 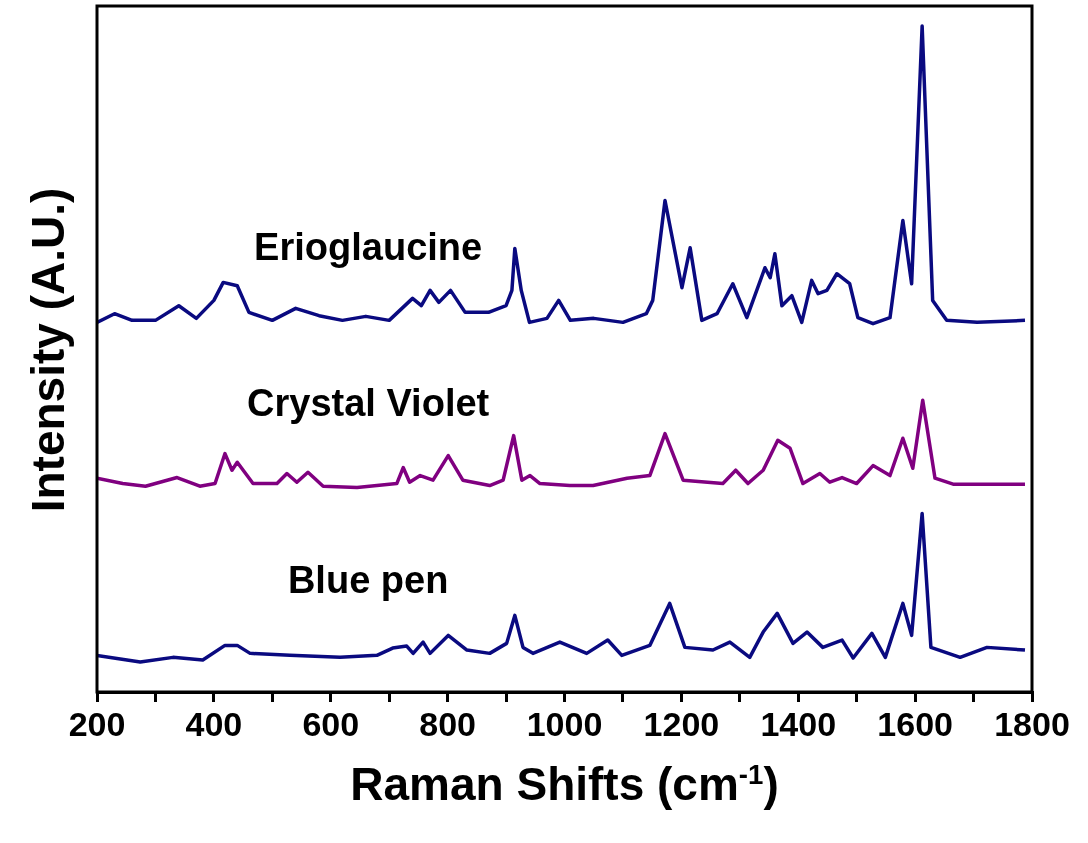 What do you see at coordinates (798, 723) in the screenshot?
I see `x-tick-label: 1400` at bounding box center [798, 723].